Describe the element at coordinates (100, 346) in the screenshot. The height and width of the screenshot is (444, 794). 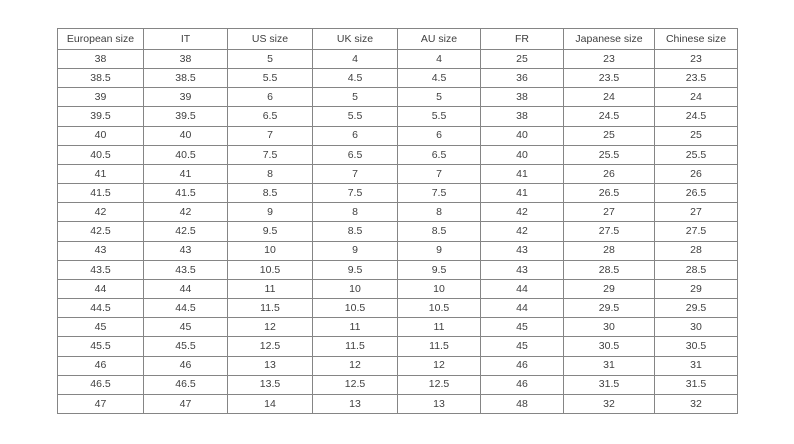
I see `table-cell: 45.5` at that location.